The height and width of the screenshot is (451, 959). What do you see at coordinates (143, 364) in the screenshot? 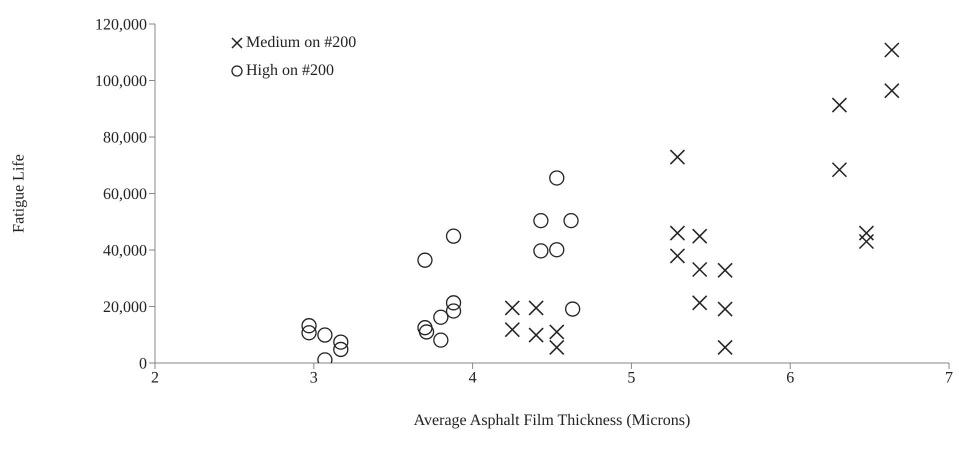
I see `y-tick-label: 0` at bounding box center [143, 364].